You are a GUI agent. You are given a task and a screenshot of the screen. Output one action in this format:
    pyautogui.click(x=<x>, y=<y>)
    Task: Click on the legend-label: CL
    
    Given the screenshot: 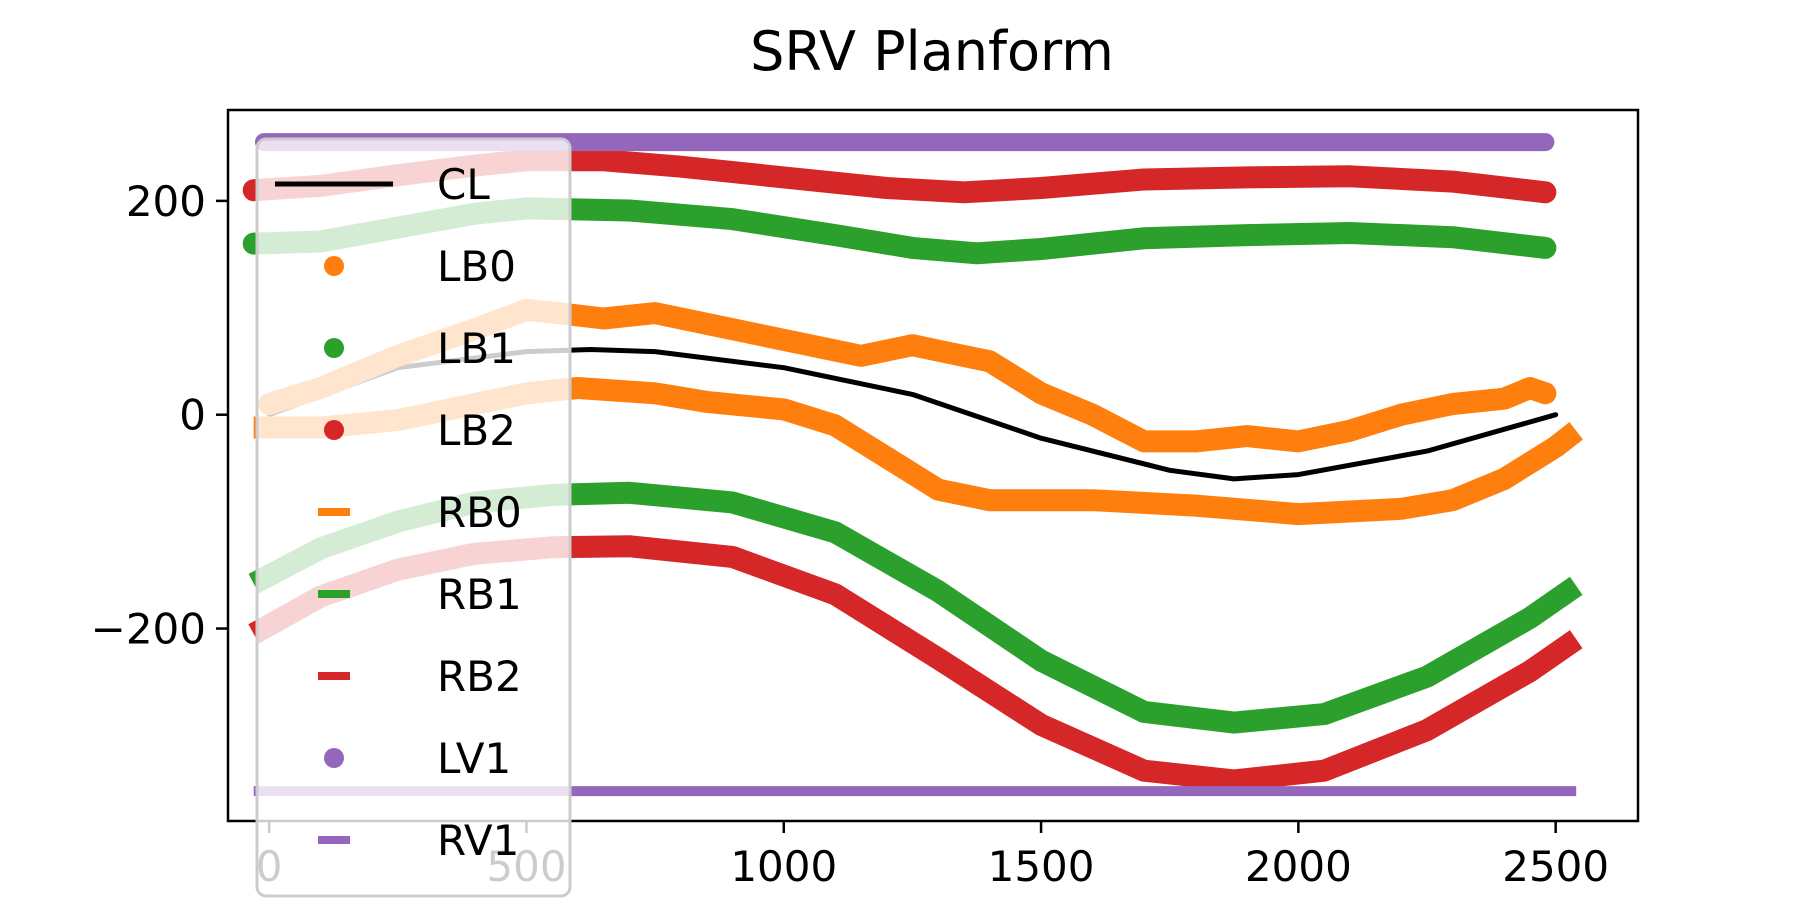 What is the action you would take?
    pyautogui.click(x=463, y=184)
    